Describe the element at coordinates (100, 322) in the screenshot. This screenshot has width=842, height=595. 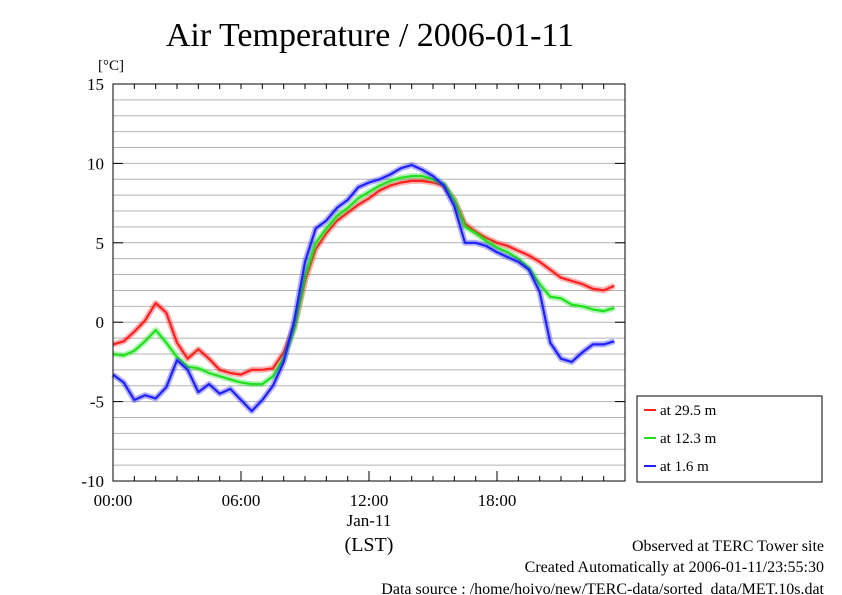
I see `y-tick-label: 0` at that location.